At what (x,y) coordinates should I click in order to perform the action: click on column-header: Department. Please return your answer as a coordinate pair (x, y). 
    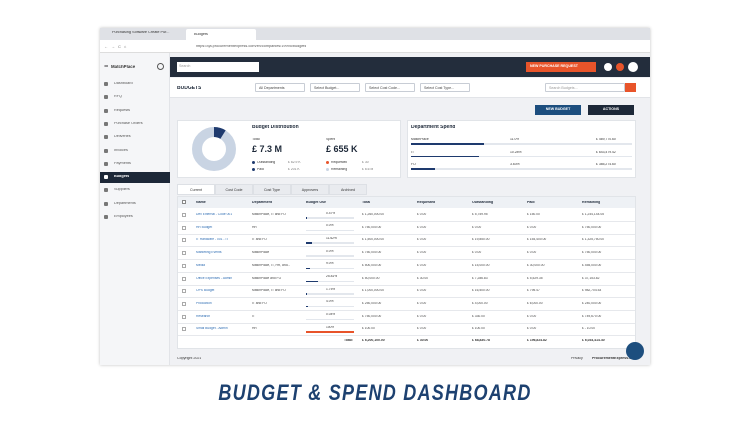
    Looking at the image, I should click on (262, 202).